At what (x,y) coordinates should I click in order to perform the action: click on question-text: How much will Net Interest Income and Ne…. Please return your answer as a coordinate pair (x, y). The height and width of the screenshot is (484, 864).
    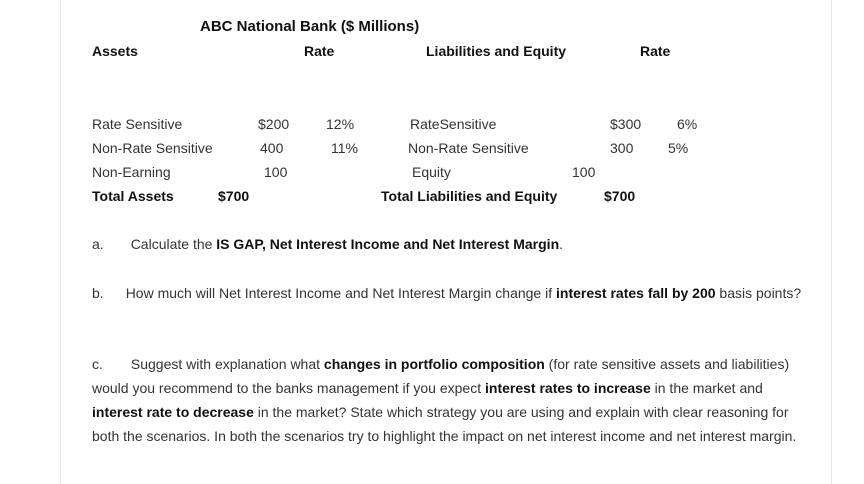
    Looking at the image, I should click on (340, 293).